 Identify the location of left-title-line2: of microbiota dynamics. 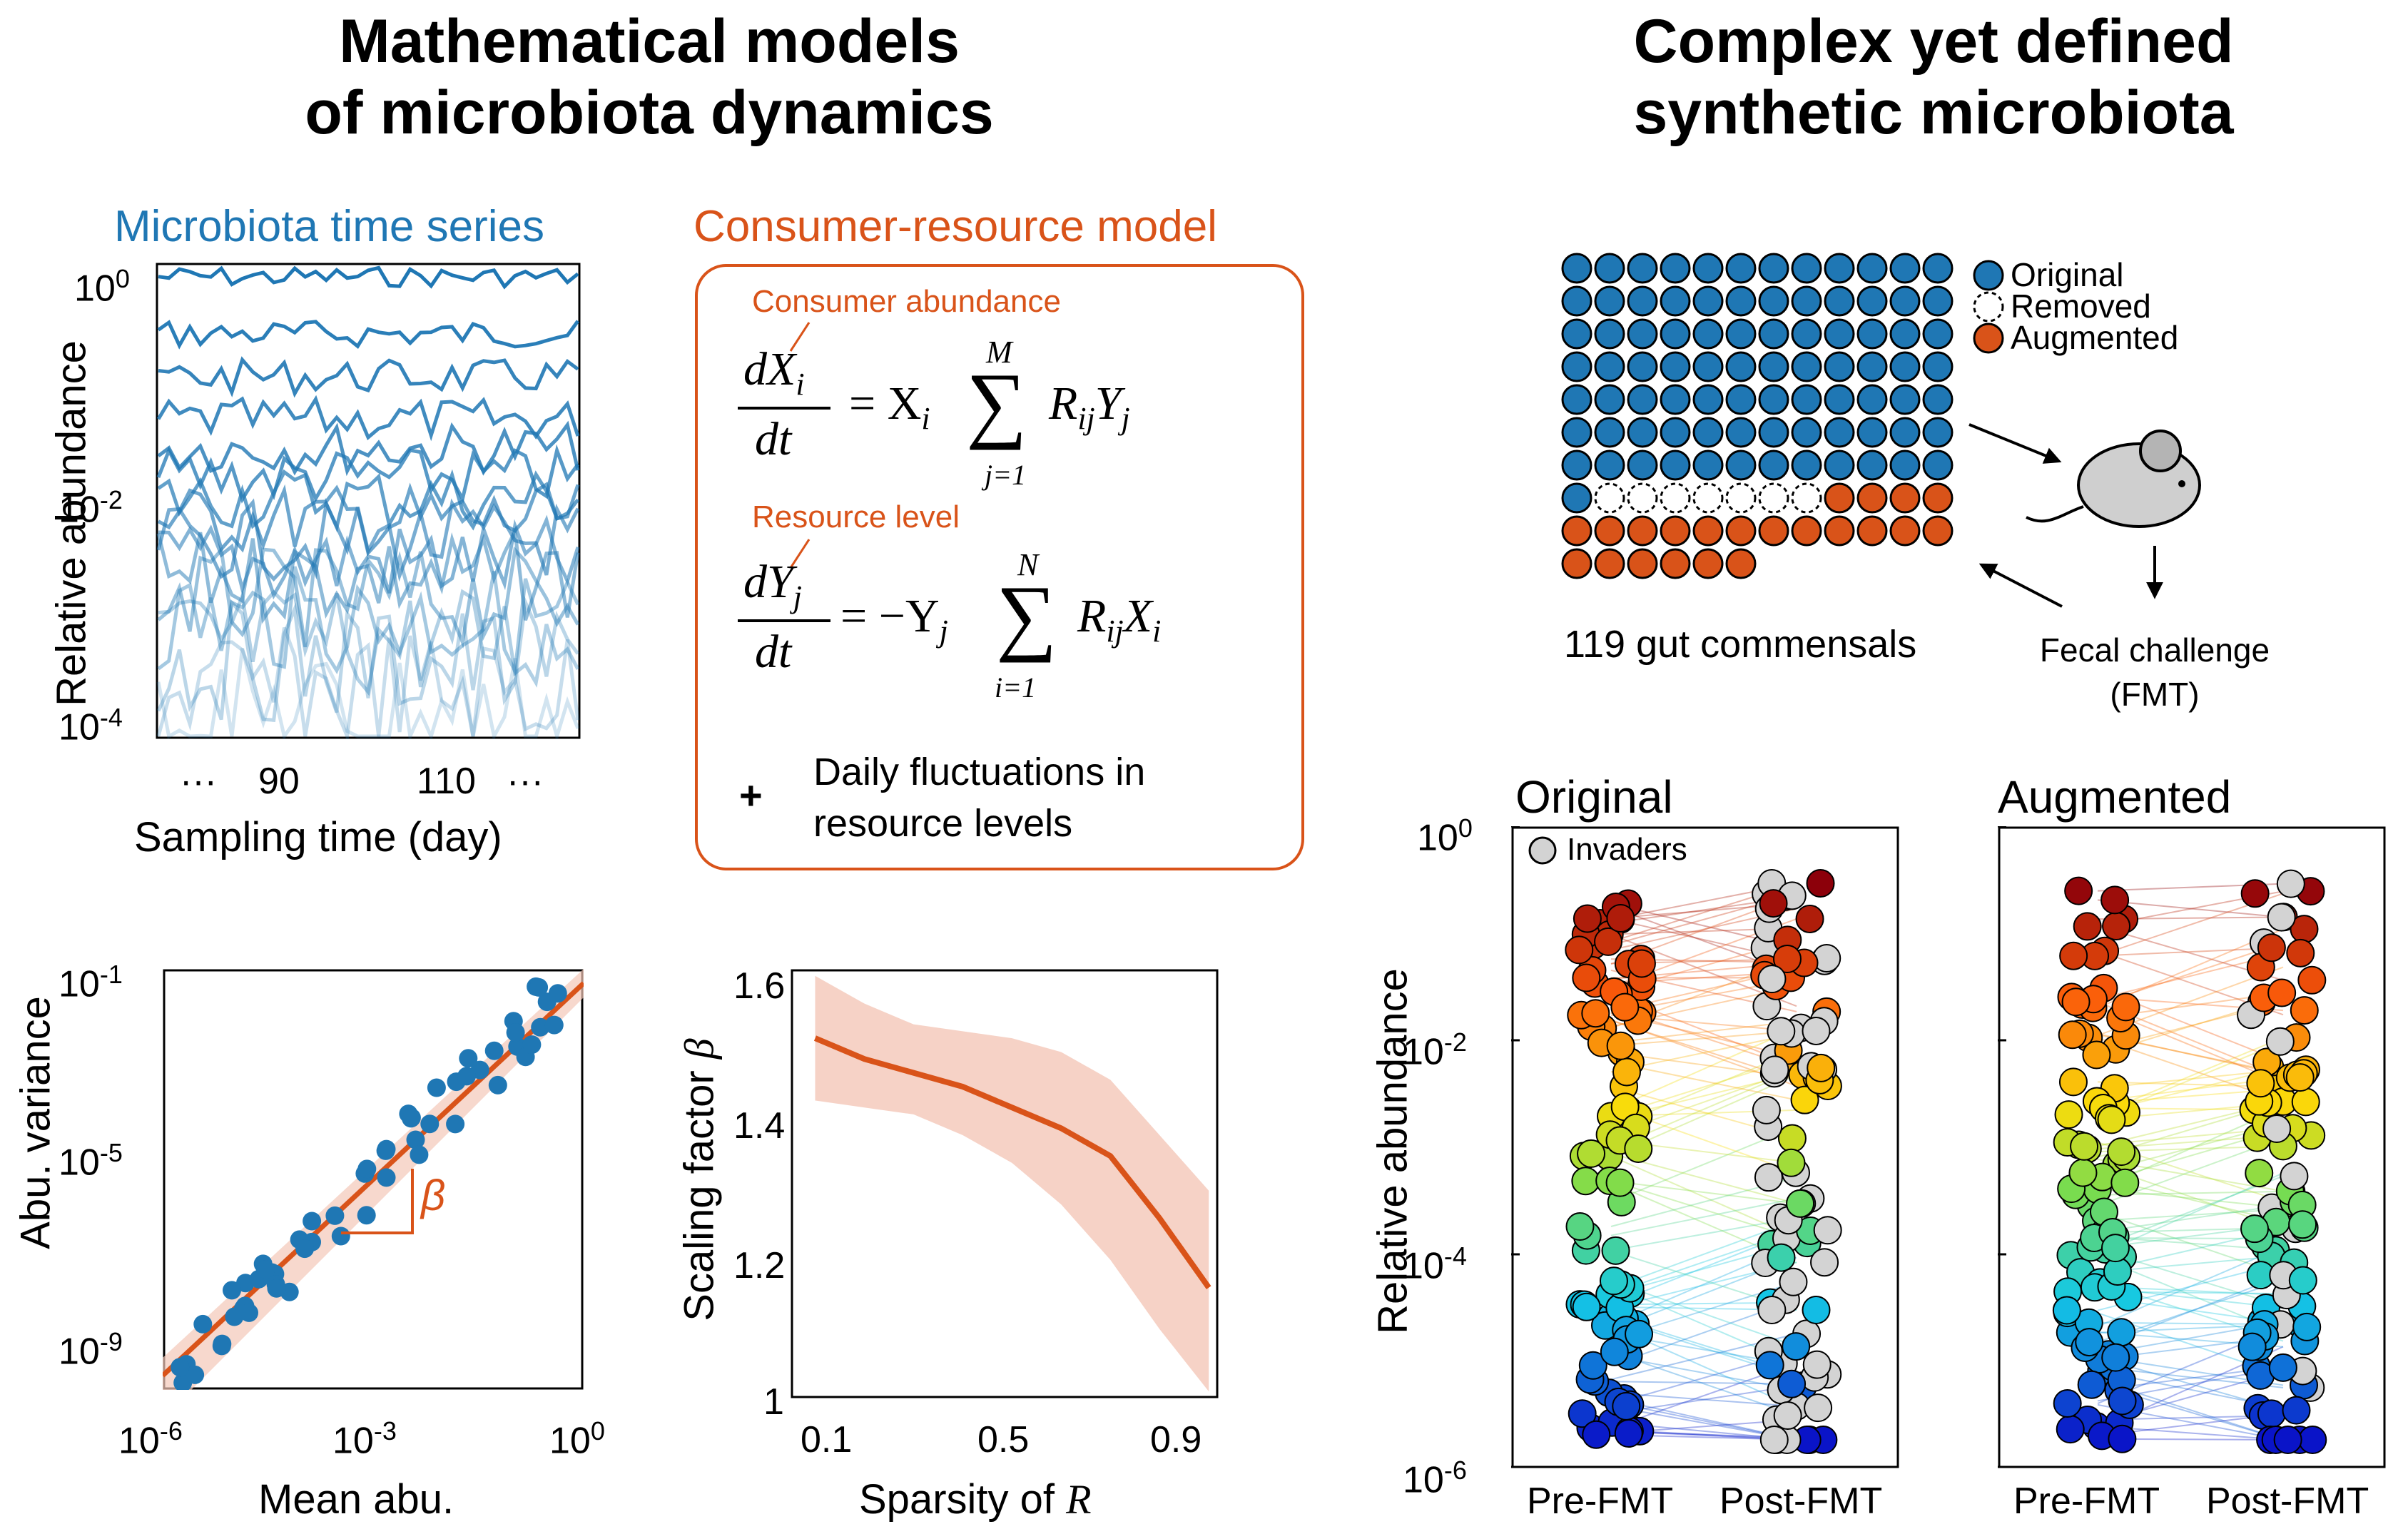
(649, 112).